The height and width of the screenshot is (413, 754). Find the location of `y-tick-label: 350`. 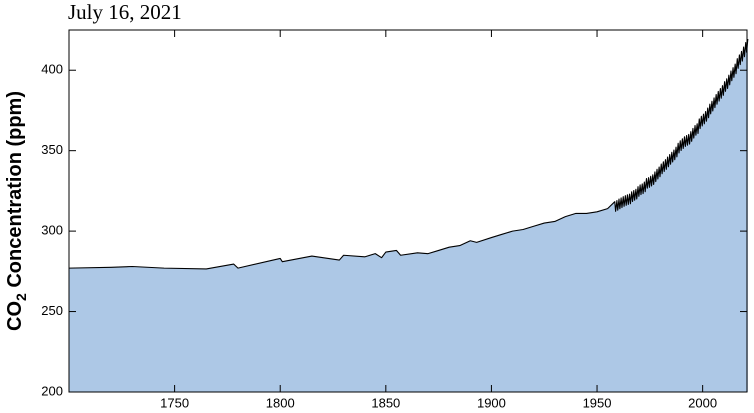

y-tick-label: 350 is located at coordinates (52, 149).